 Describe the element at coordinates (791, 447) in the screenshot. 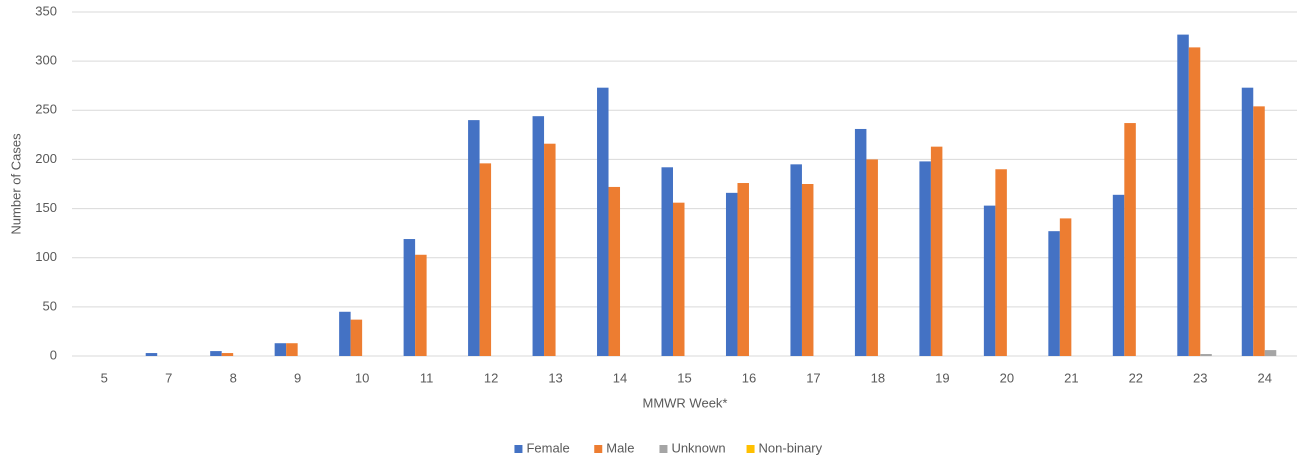

I see `legend-label: Non-binary` at that location.